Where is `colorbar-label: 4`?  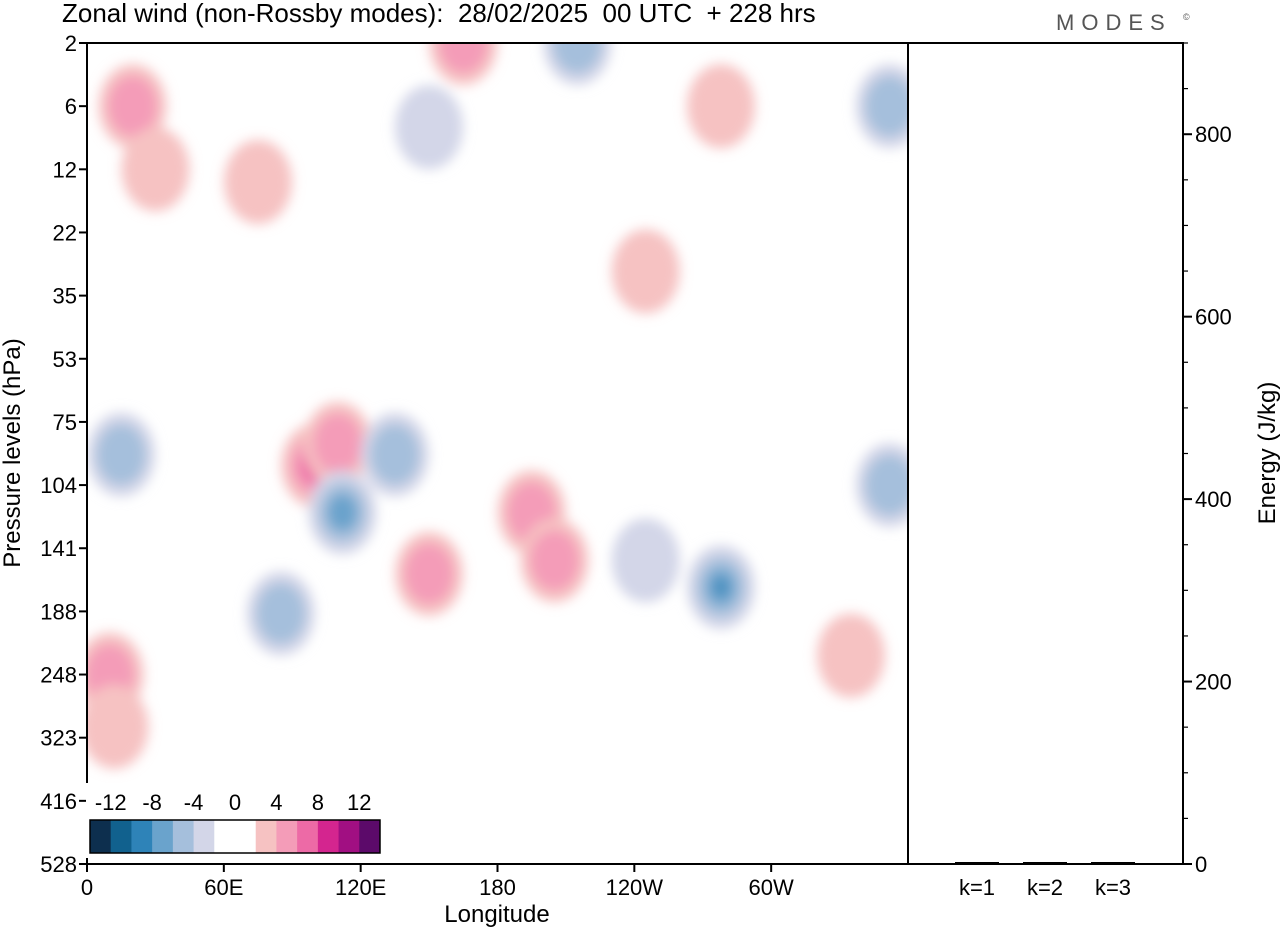 colorbar-label: 4 is located at coordinates (276, 802).